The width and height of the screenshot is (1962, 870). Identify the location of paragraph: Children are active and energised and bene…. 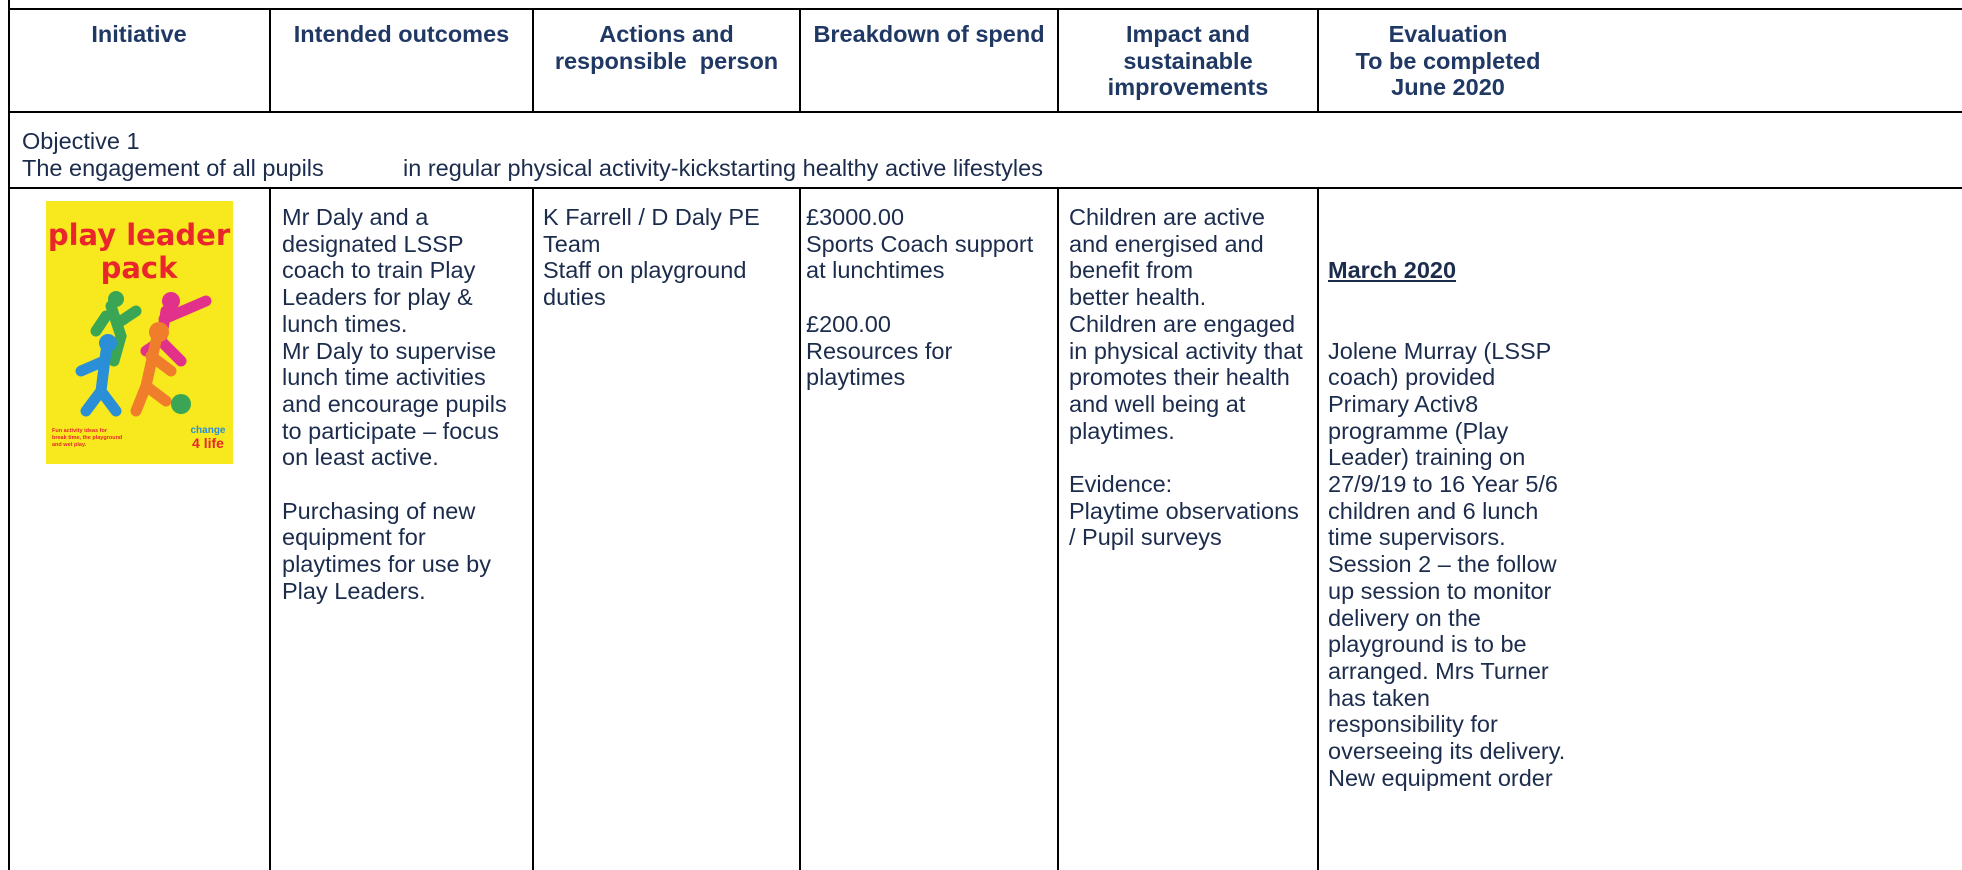
(1186, 324).